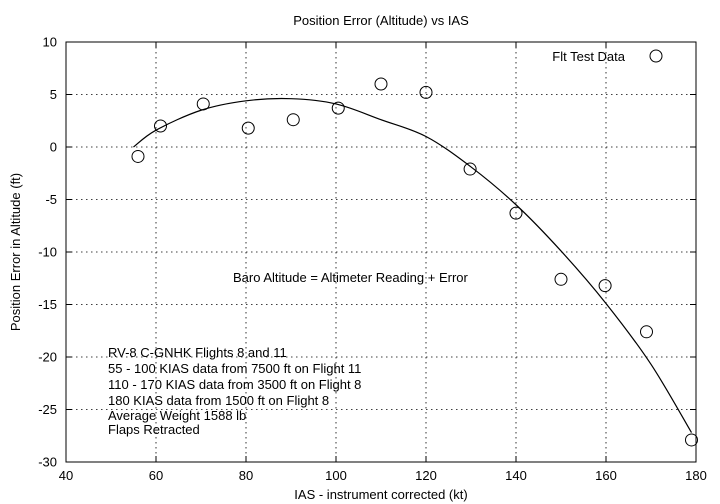 The height and width of the screenshot is (504, 720). I want to click on x-tick-label: 60, so click(156, 475).